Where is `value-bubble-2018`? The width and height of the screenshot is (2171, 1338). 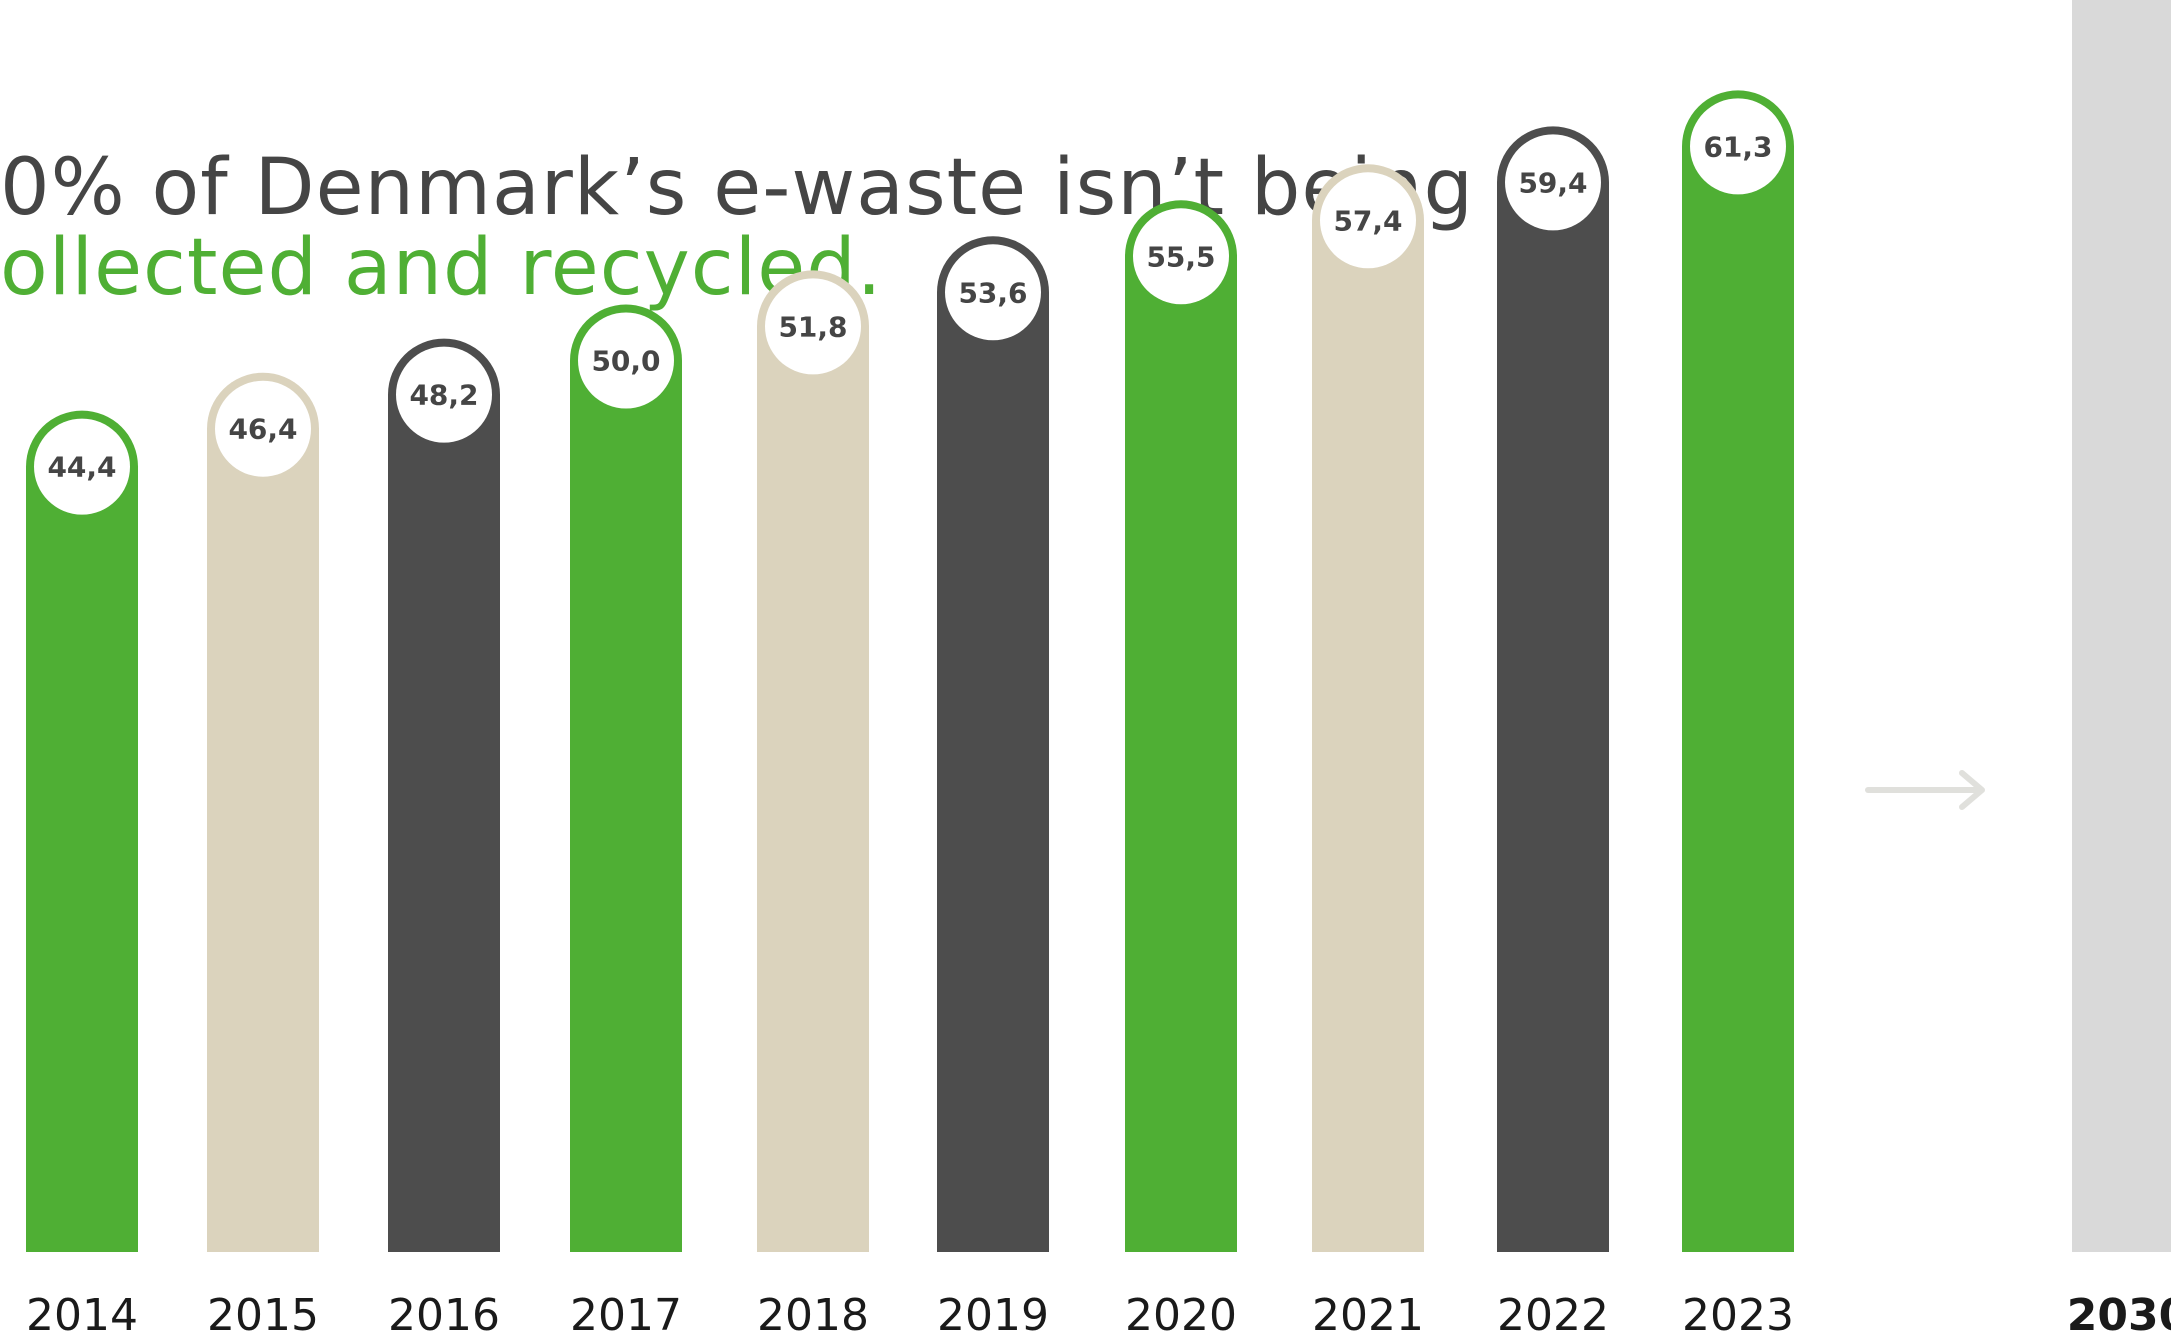
value-bubble-2018 is located at coordinates (813, 326).